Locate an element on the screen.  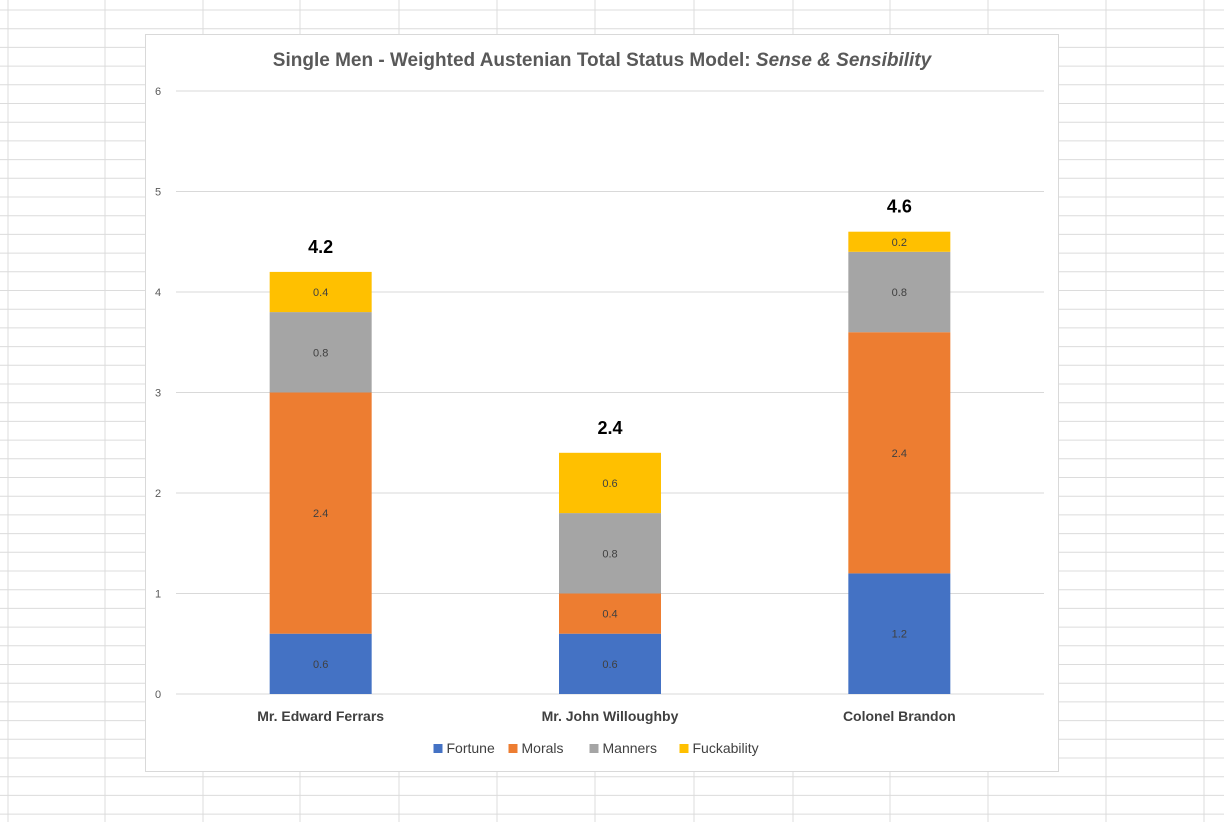
legend-label: Fortune is located at coordinates (471, 748).